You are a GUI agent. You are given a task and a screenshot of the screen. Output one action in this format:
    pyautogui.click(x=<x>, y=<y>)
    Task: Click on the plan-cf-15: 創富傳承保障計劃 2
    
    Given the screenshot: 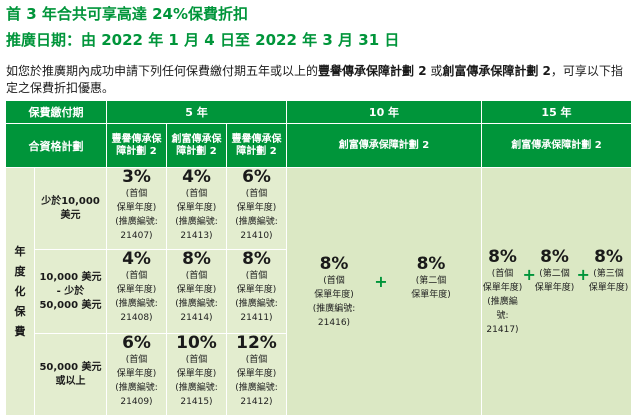 What is the action you would take?
    pyautogui.click(x=556, y=145)
    